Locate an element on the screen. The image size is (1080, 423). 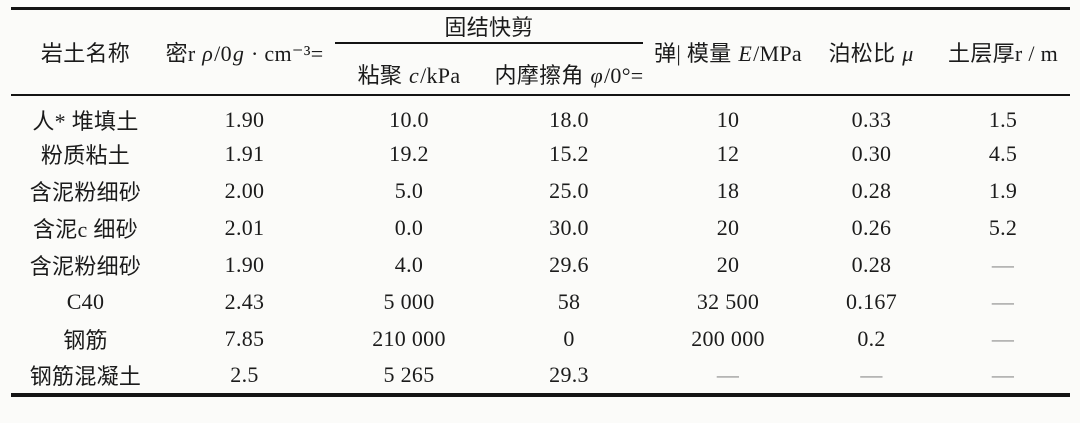
poisson-cell: 0.167 is located at coordinates (872, 301).